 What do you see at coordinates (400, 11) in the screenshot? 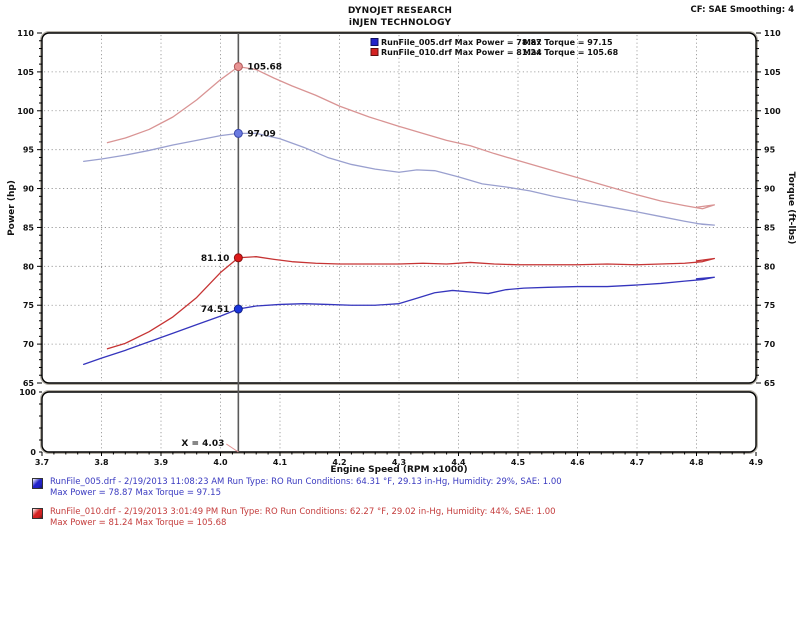
I see `header-line1: DYNOJET RESEARCH` at bounding box center [400, 11].